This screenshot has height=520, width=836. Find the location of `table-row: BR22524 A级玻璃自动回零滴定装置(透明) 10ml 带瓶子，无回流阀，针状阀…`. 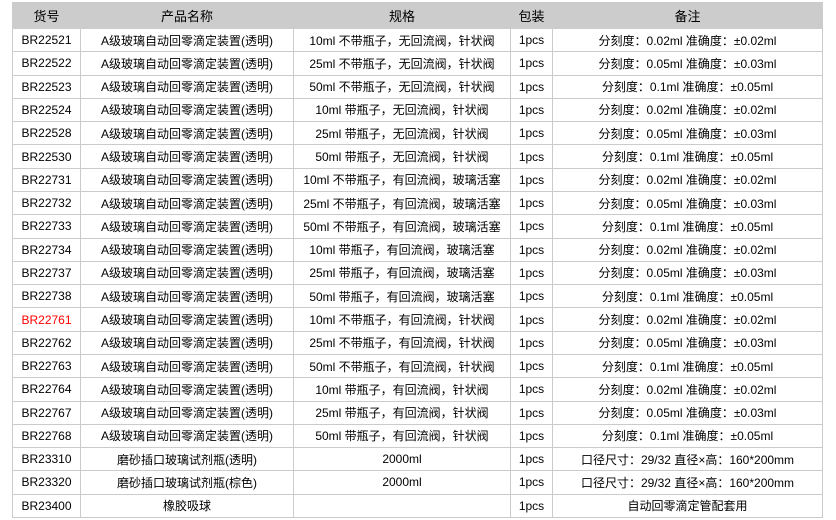

table-row: BR22524 A级玻璃自动回零滴定装置(透明) 10ml 带瓶子，无回流阀，针状阀… is located at coordinates (417, 110).